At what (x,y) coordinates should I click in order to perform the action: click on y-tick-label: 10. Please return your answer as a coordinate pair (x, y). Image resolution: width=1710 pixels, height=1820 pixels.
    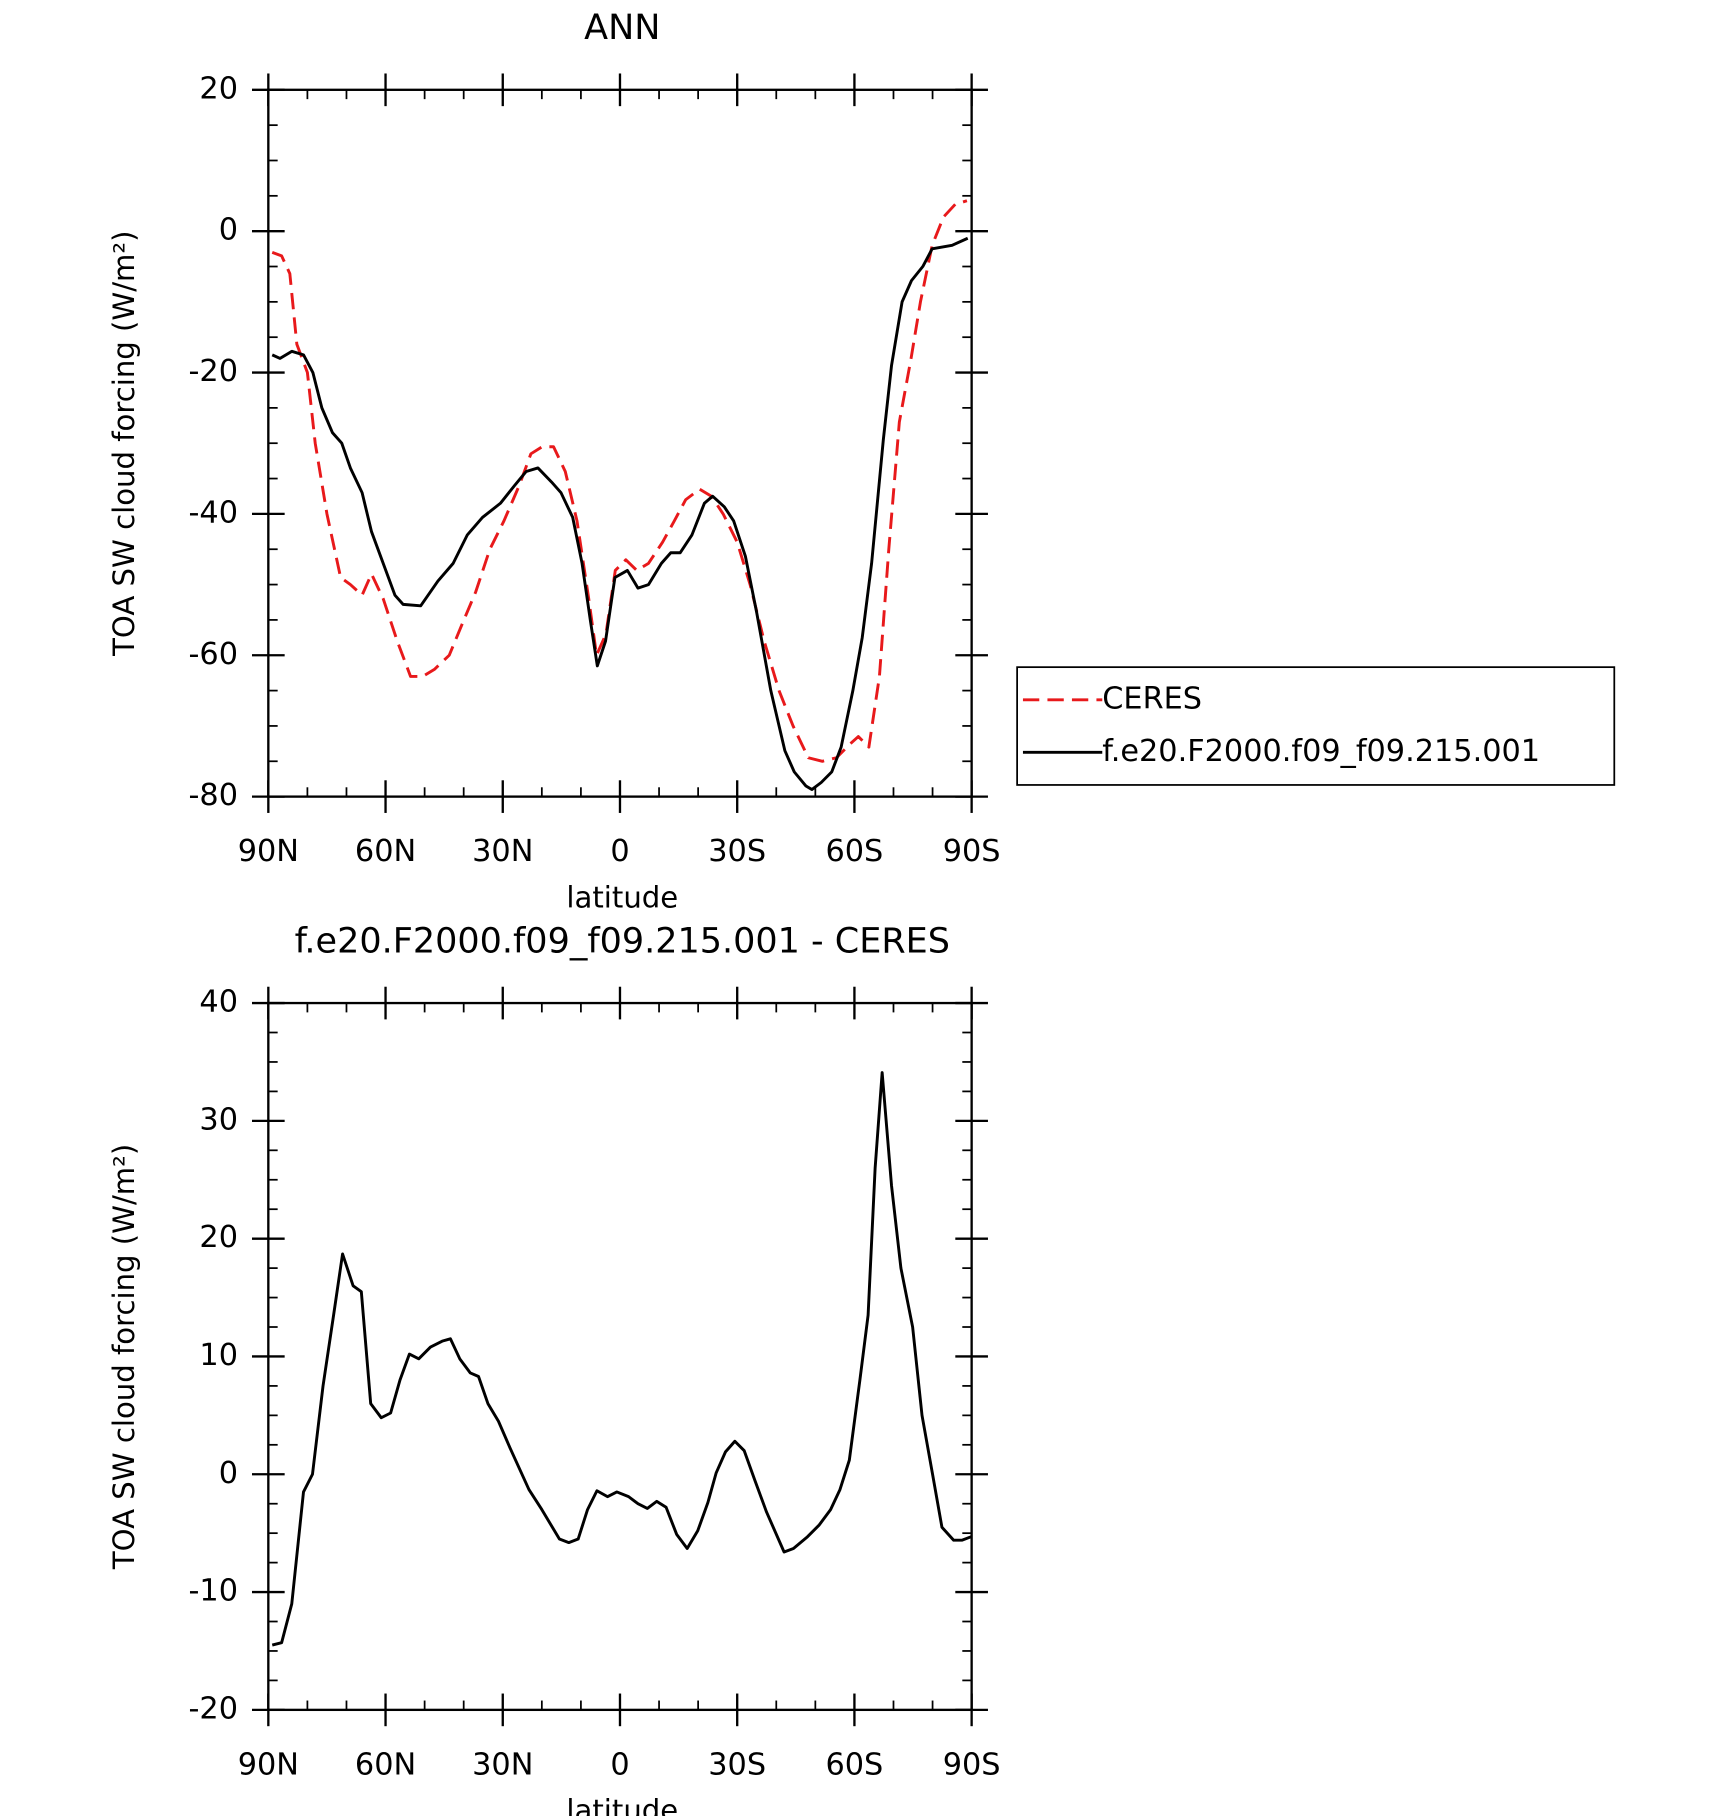
    Looking at the image, I should click on (218, 1355).